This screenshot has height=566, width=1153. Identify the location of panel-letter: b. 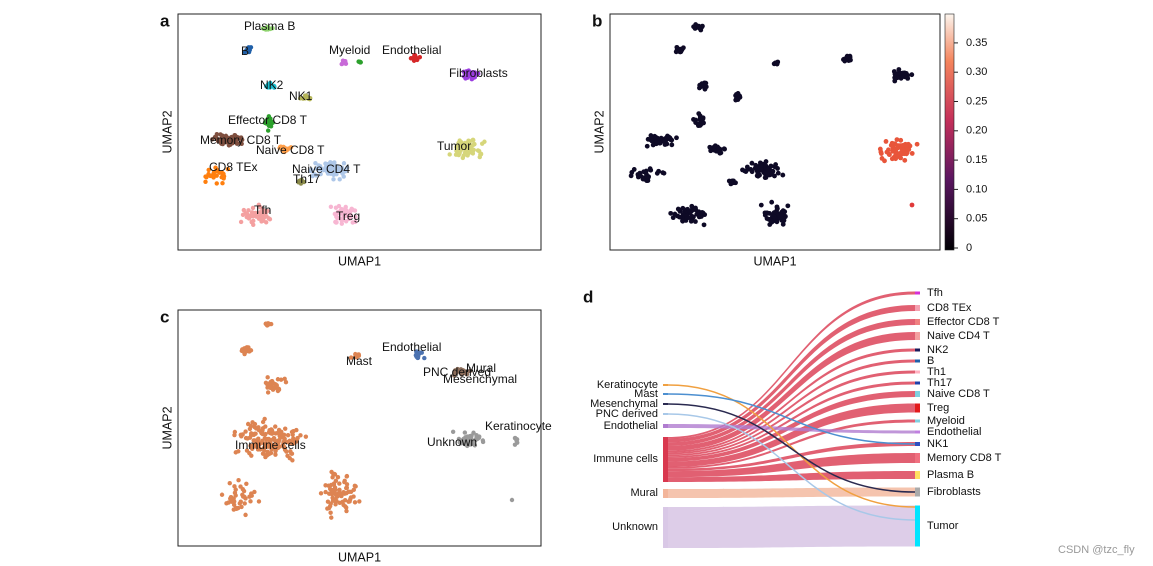
(597, 20).